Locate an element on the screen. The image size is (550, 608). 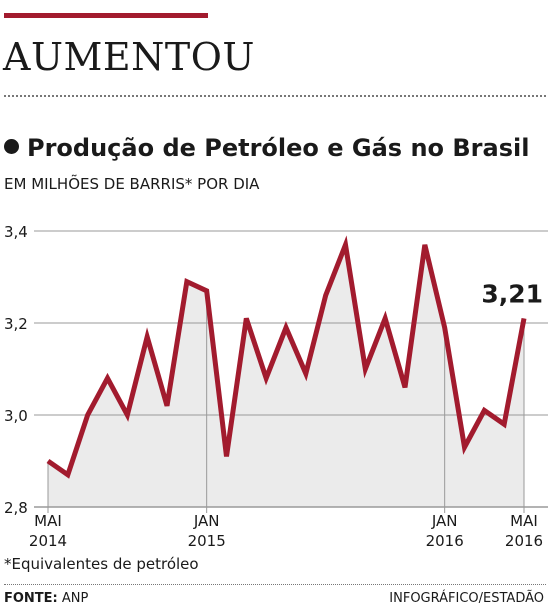
chart-subtitle: EM MILHÕES DE BARRIS* POR DIA is located at coordinates (132, 184).